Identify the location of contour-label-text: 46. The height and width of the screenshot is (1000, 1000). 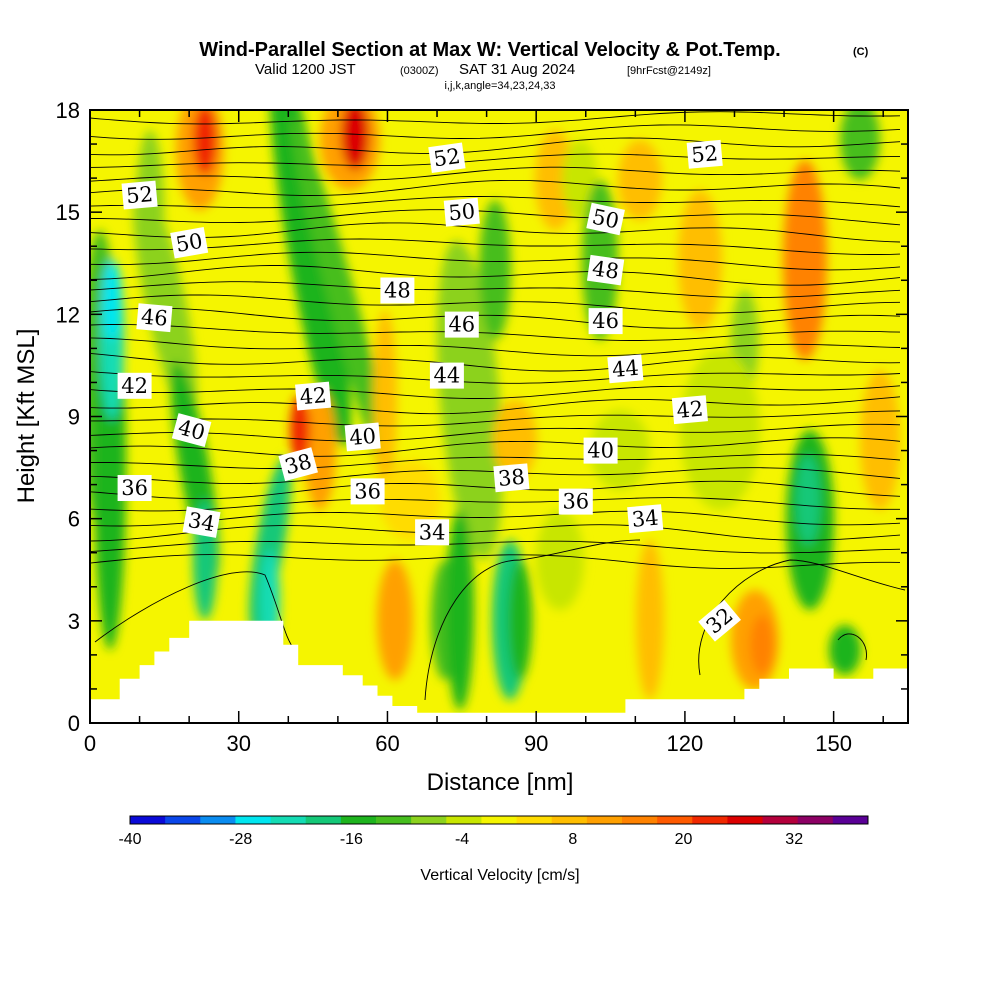
(461, 325).